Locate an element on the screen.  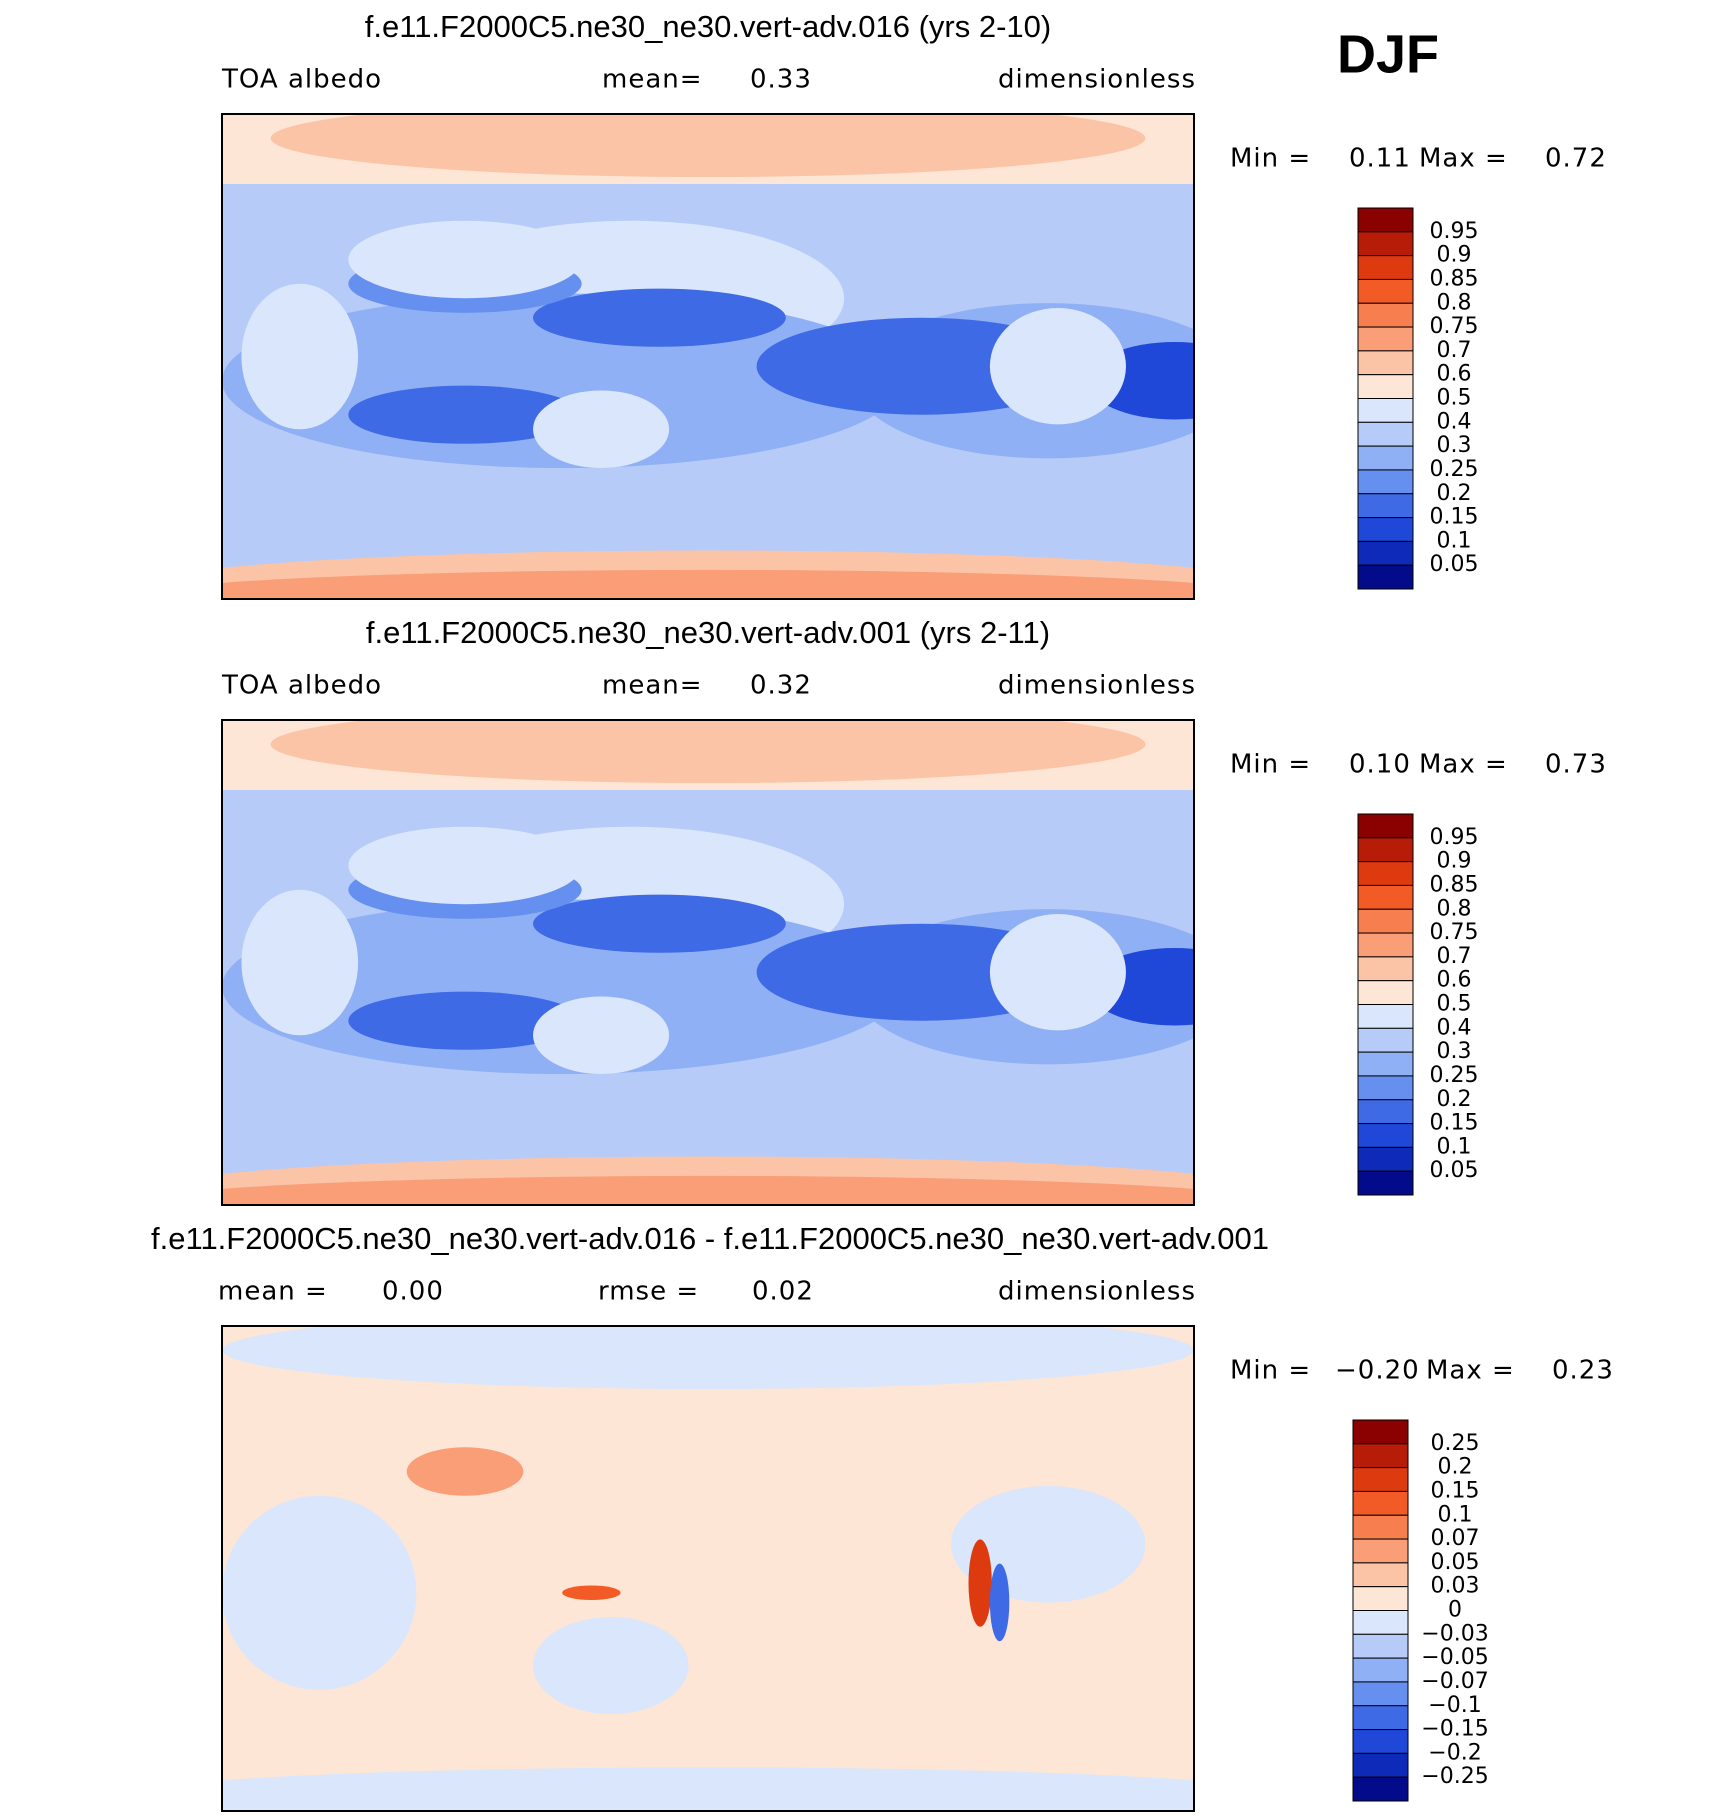
mean-value: 0.00 is located at coordinates (413, 1292).